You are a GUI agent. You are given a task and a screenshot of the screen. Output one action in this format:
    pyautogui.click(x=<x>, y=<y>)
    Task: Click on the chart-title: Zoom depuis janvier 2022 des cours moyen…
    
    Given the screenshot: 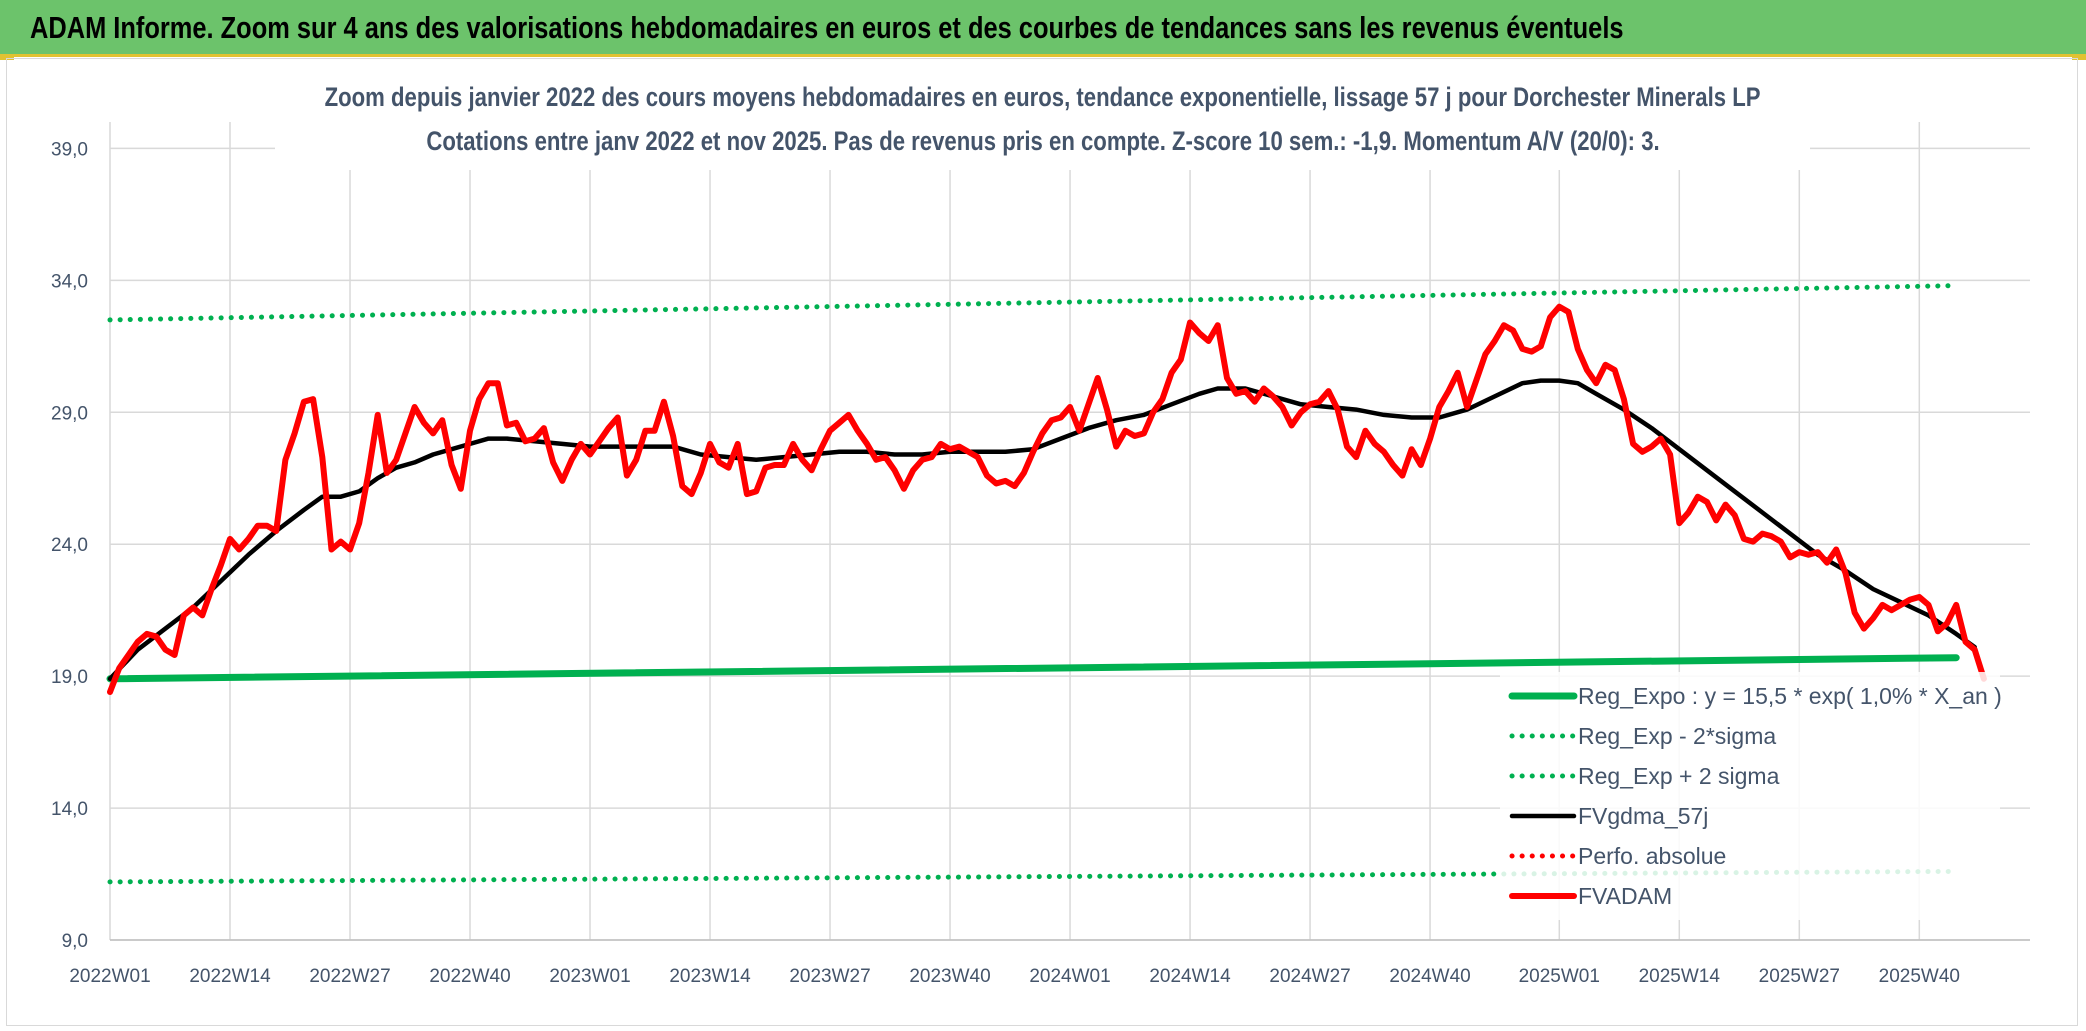 What is the action you would take?
    pyautogui.click(x=1043, y=97)
    